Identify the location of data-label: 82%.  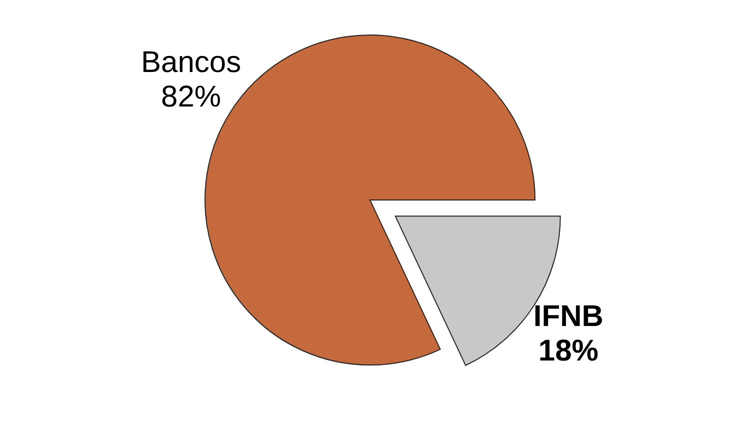
(191, 97).